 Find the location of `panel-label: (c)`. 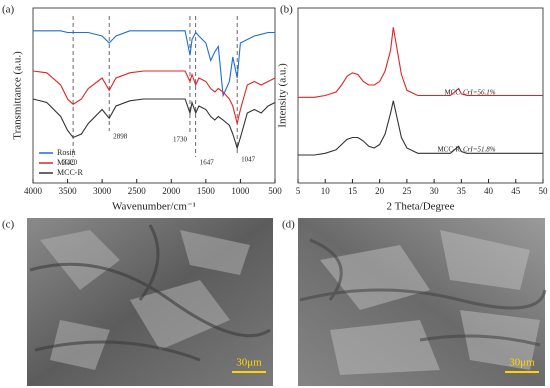

panel-label: (c) is located at coordinates (8, 225).